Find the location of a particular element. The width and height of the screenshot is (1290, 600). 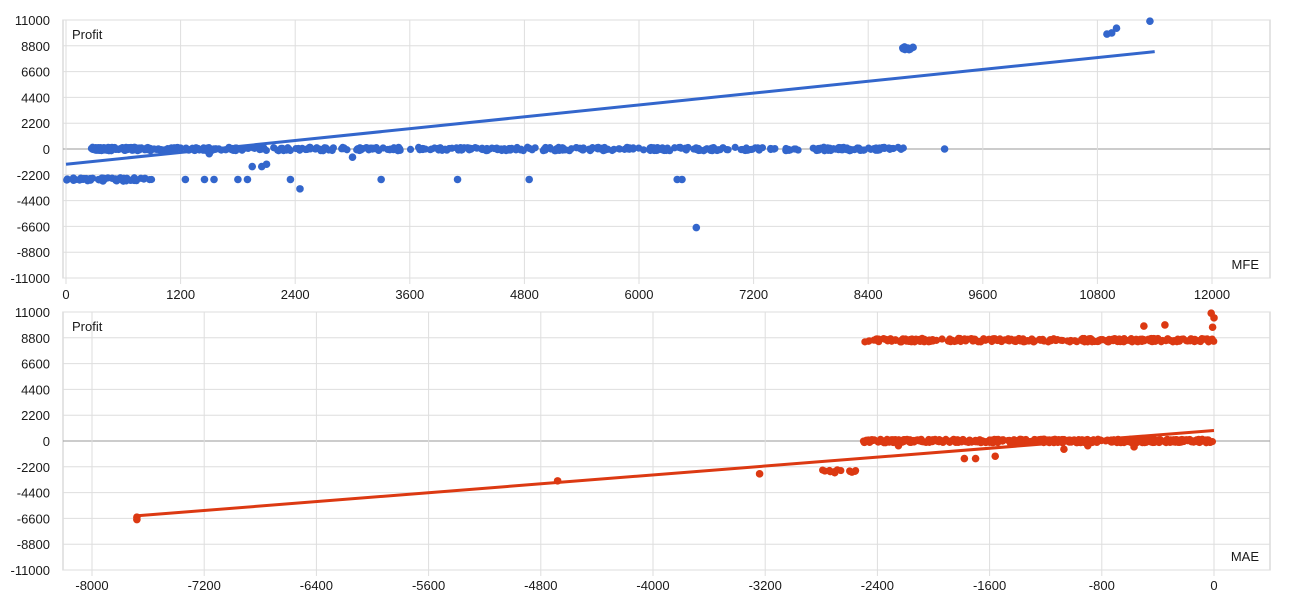

mfe-y-tick-label: -2200 is located at coordinates (33, 175).